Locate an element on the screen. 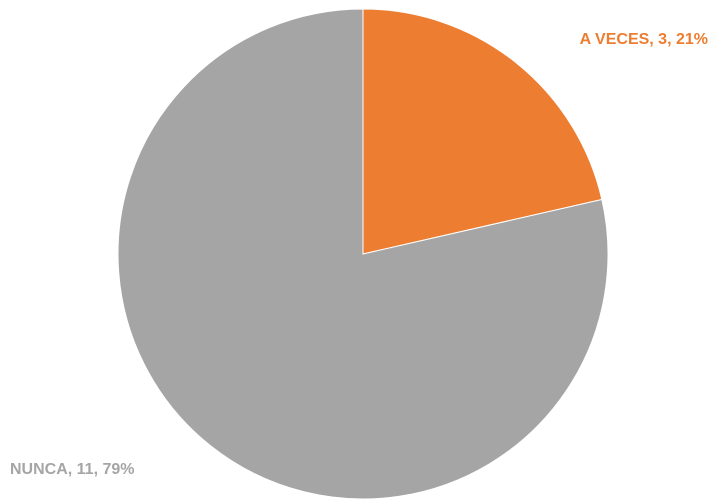  data-label: NUNCA, 11, 79% is located at coordinates (72, 469).